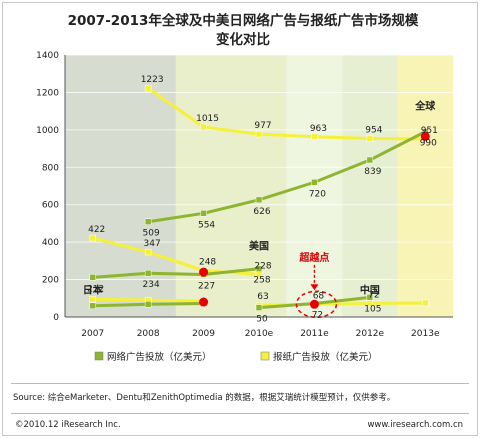 Image resolution: width=480 pixels, height=438 pixels. Describe the element at coordinates (425, 334) in the screenshot. I see `x-tick-label: 2013e` at that location.